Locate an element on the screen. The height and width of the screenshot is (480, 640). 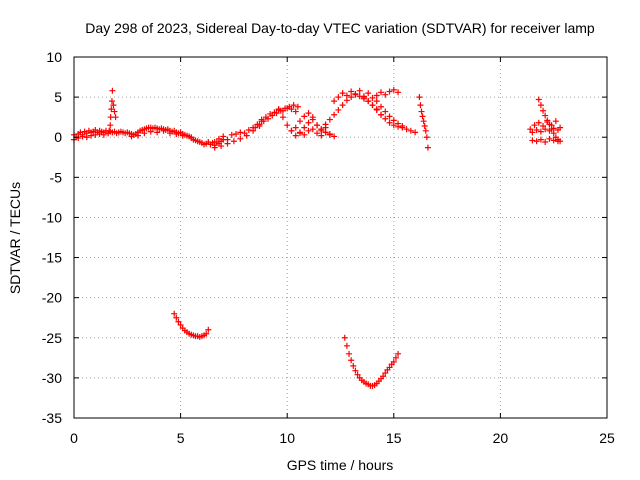
y-tick-label: -5 is located at coordinates (56, 177).